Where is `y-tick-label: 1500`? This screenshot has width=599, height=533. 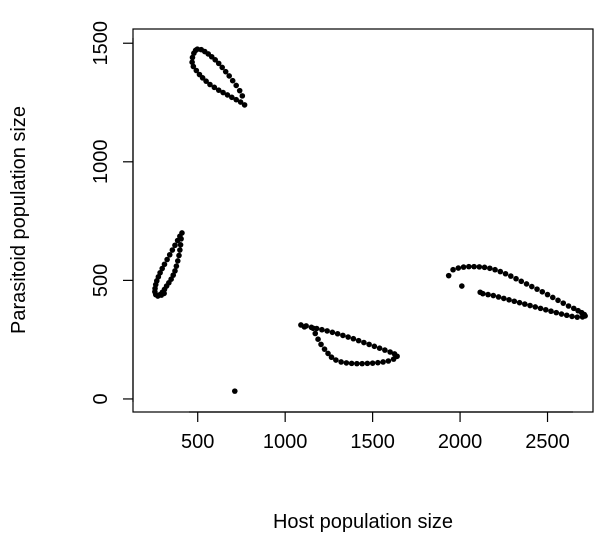
y-tick-label: 1500 is located at coordinates (101, 43).